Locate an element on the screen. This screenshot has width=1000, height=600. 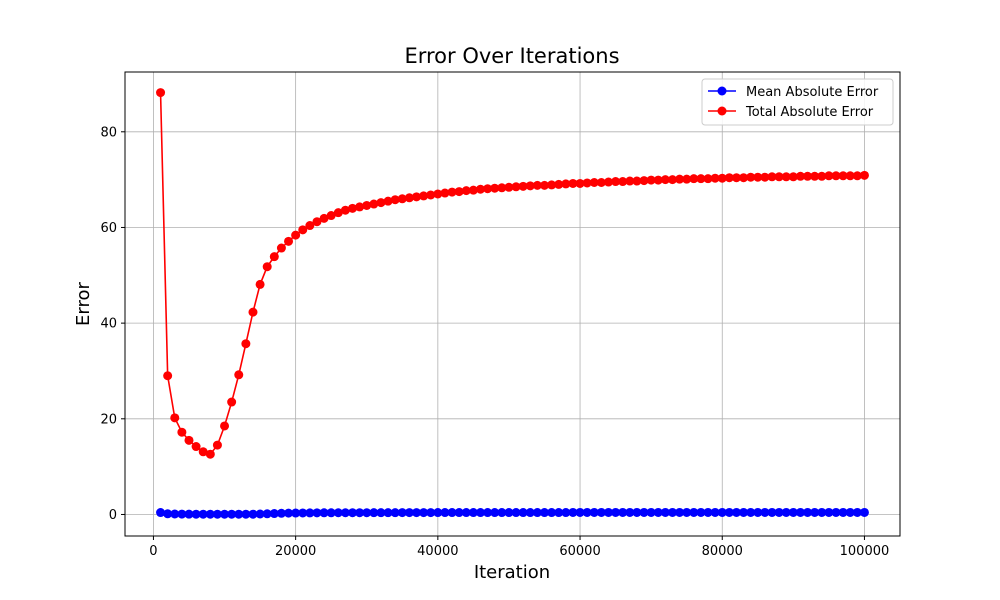
x-tick-label: 40000 is located at coordinates (437, 551).